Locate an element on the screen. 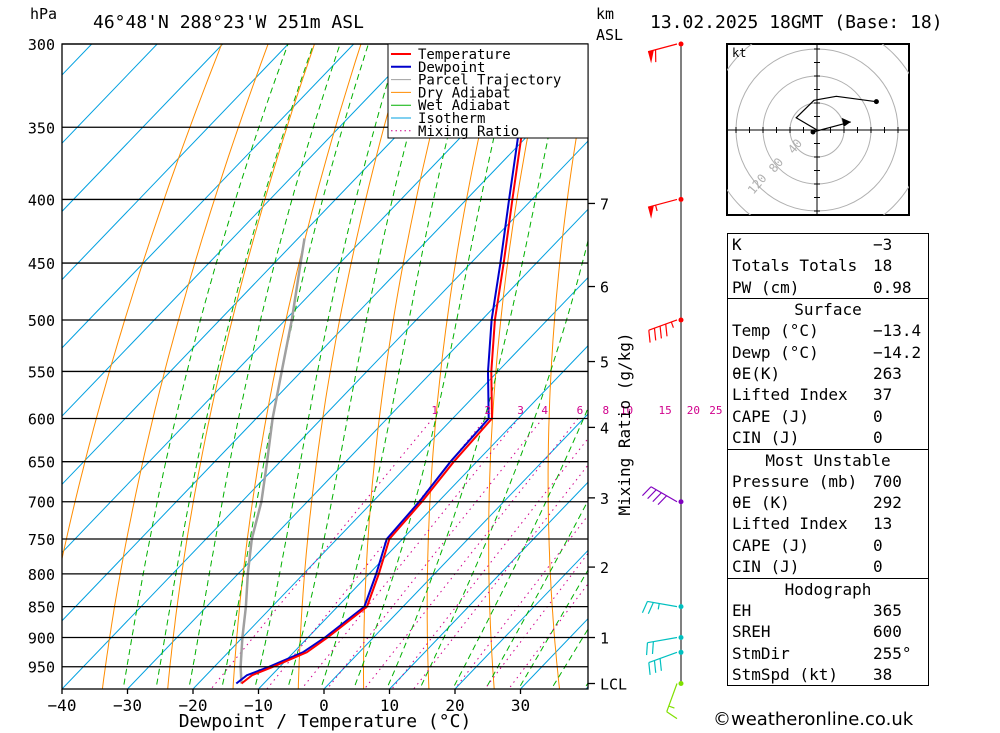 This screenshot has height=733, width=1000. temperature-tick-label: 20 is located at coordinates (454, 705).